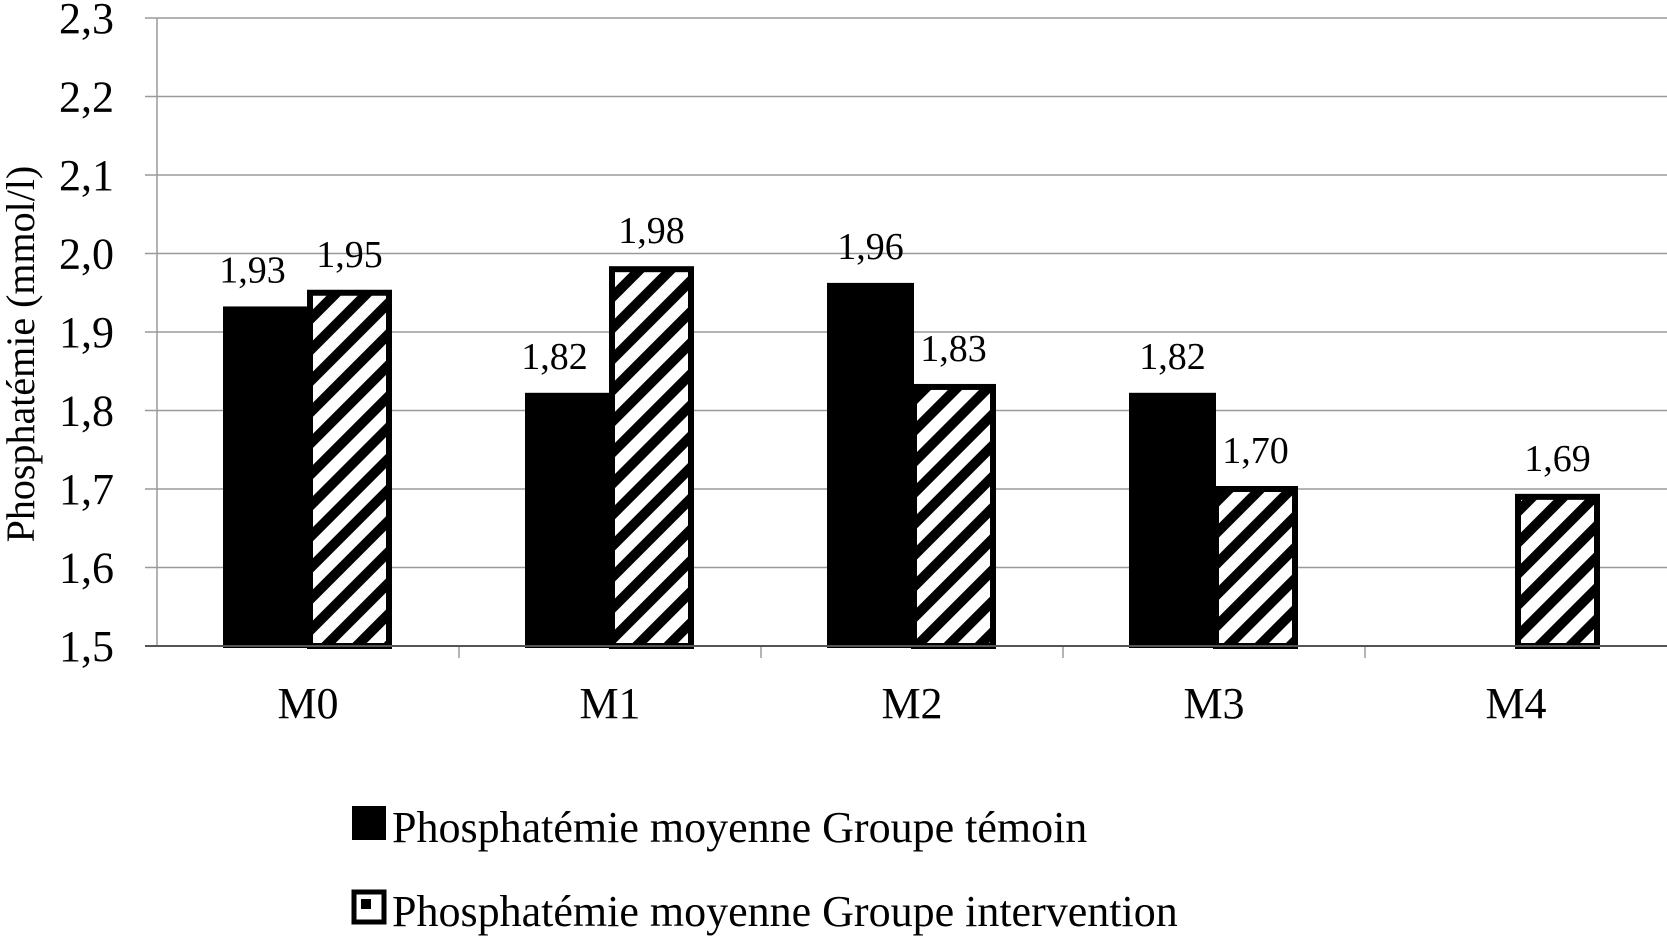 The image size is (1667, 951). I want to click on legend-swatch-hatch-mark, so click(366, 904).